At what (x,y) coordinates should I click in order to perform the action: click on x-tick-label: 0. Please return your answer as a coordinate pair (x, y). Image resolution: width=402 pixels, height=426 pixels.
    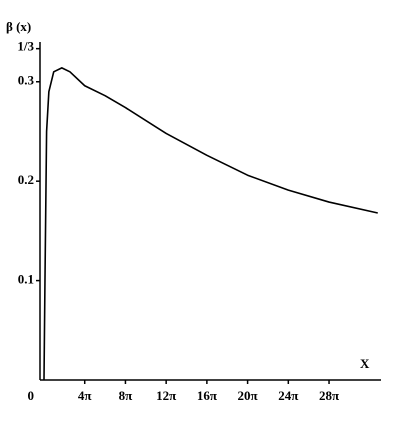
    Looking at the image, I should click on (31, 395).